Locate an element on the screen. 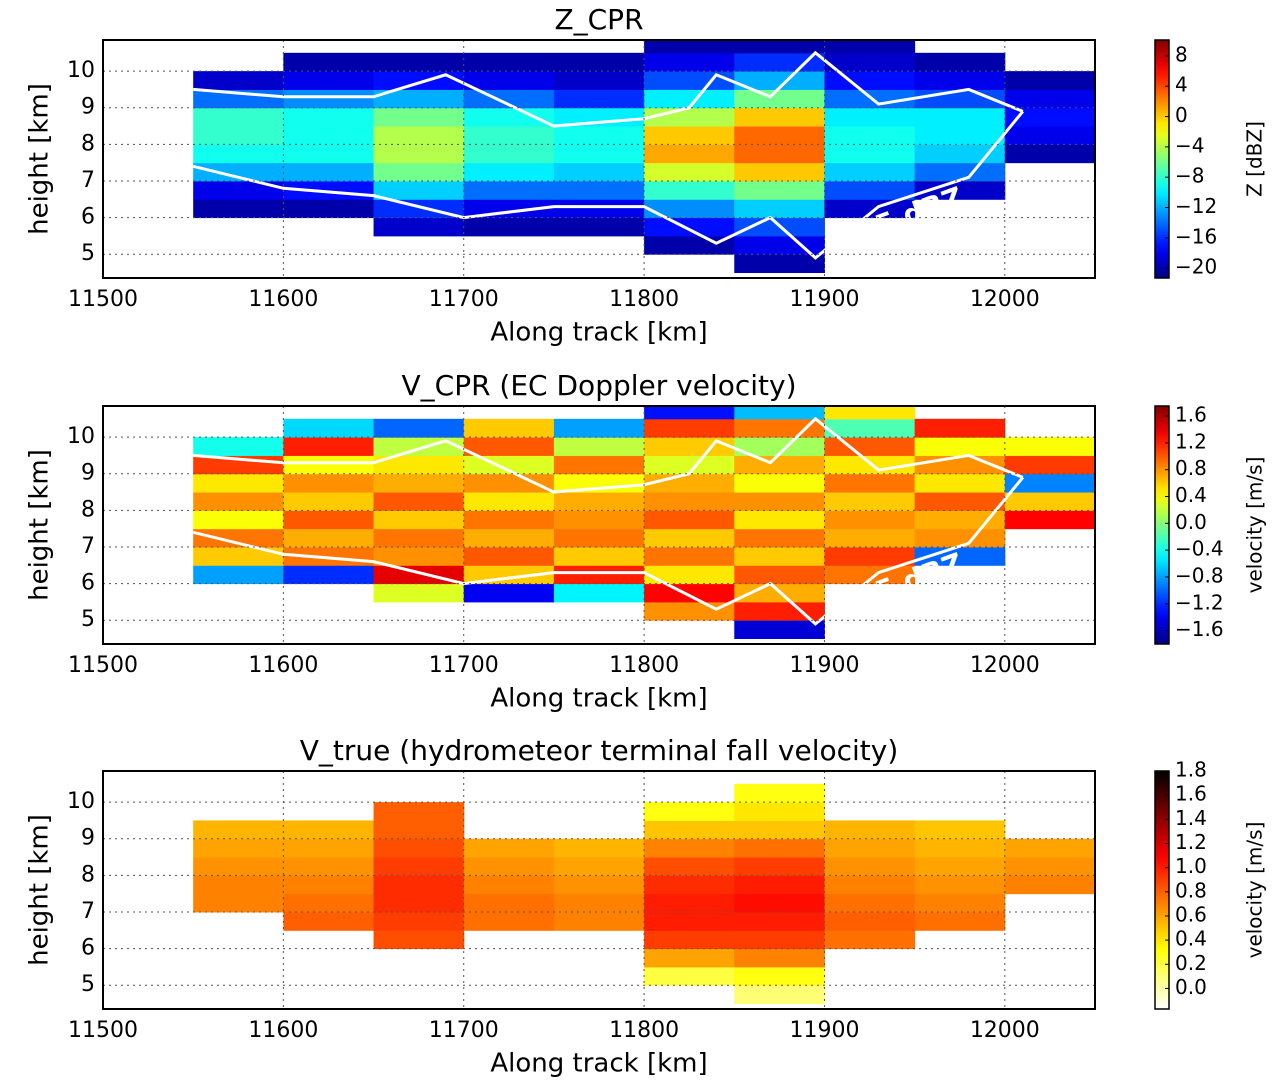  panel-title: V_CPR (EC Doppler velocity) is located at coordinates (598, 385).